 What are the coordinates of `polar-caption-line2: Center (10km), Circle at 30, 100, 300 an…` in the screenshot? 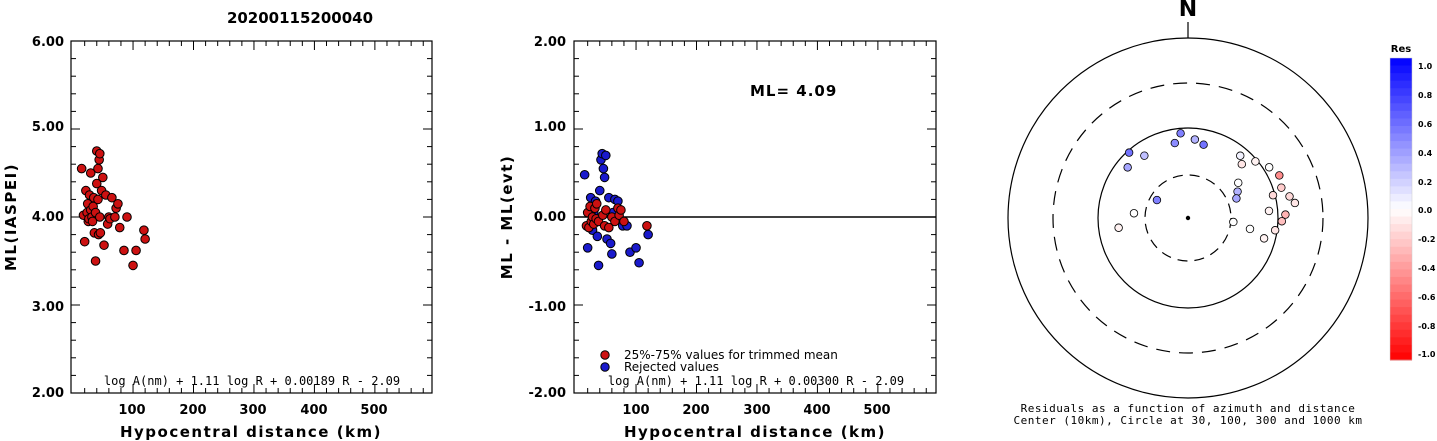 It's located at (1187, 420).